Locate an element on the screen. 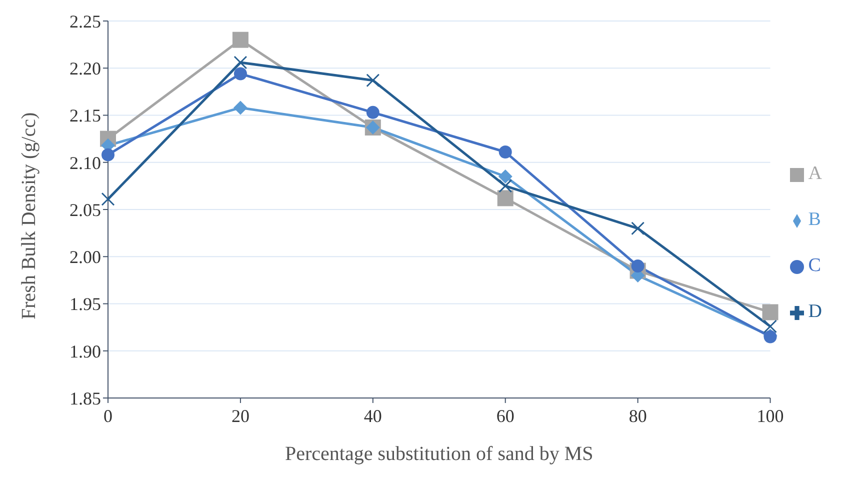  x-tick-label: 20 is located at coordinates (240, 416).